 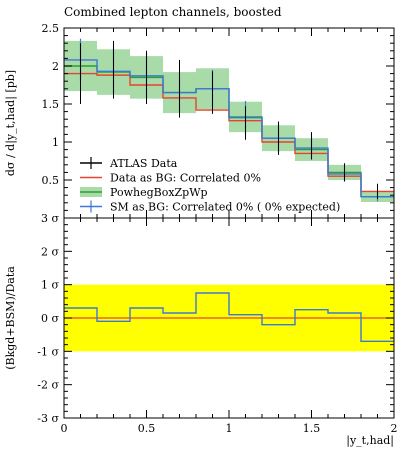 I want to click on ratio-y-tick-label: 0 σ, so click(x=50, y=318).